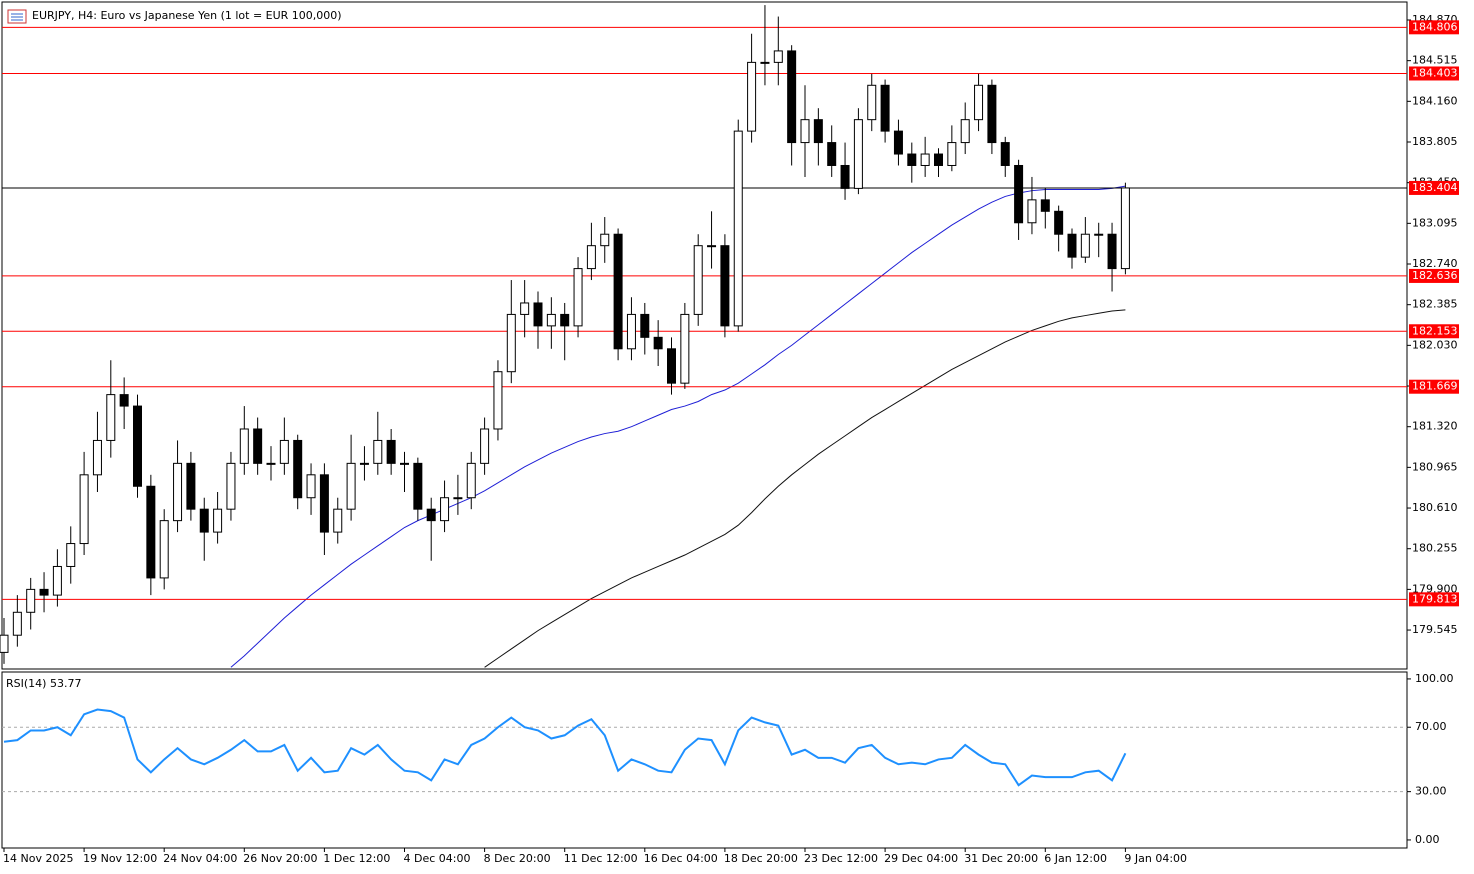 The image size is (1474, 874). Describe the element at coordinates (1435, 330) in the screenshot. I see `price-level-label: 182.153` at that location.